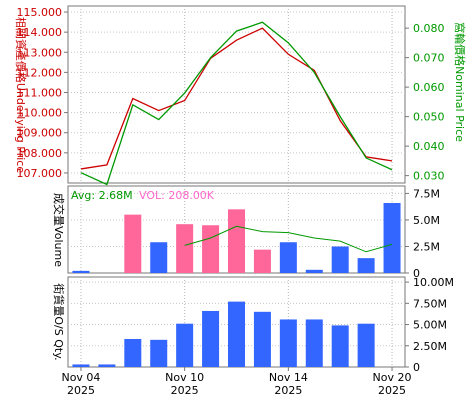 This screenshot has height=400, width=475. I want to click on left-tick-label: 109.000, so click(40, 133).